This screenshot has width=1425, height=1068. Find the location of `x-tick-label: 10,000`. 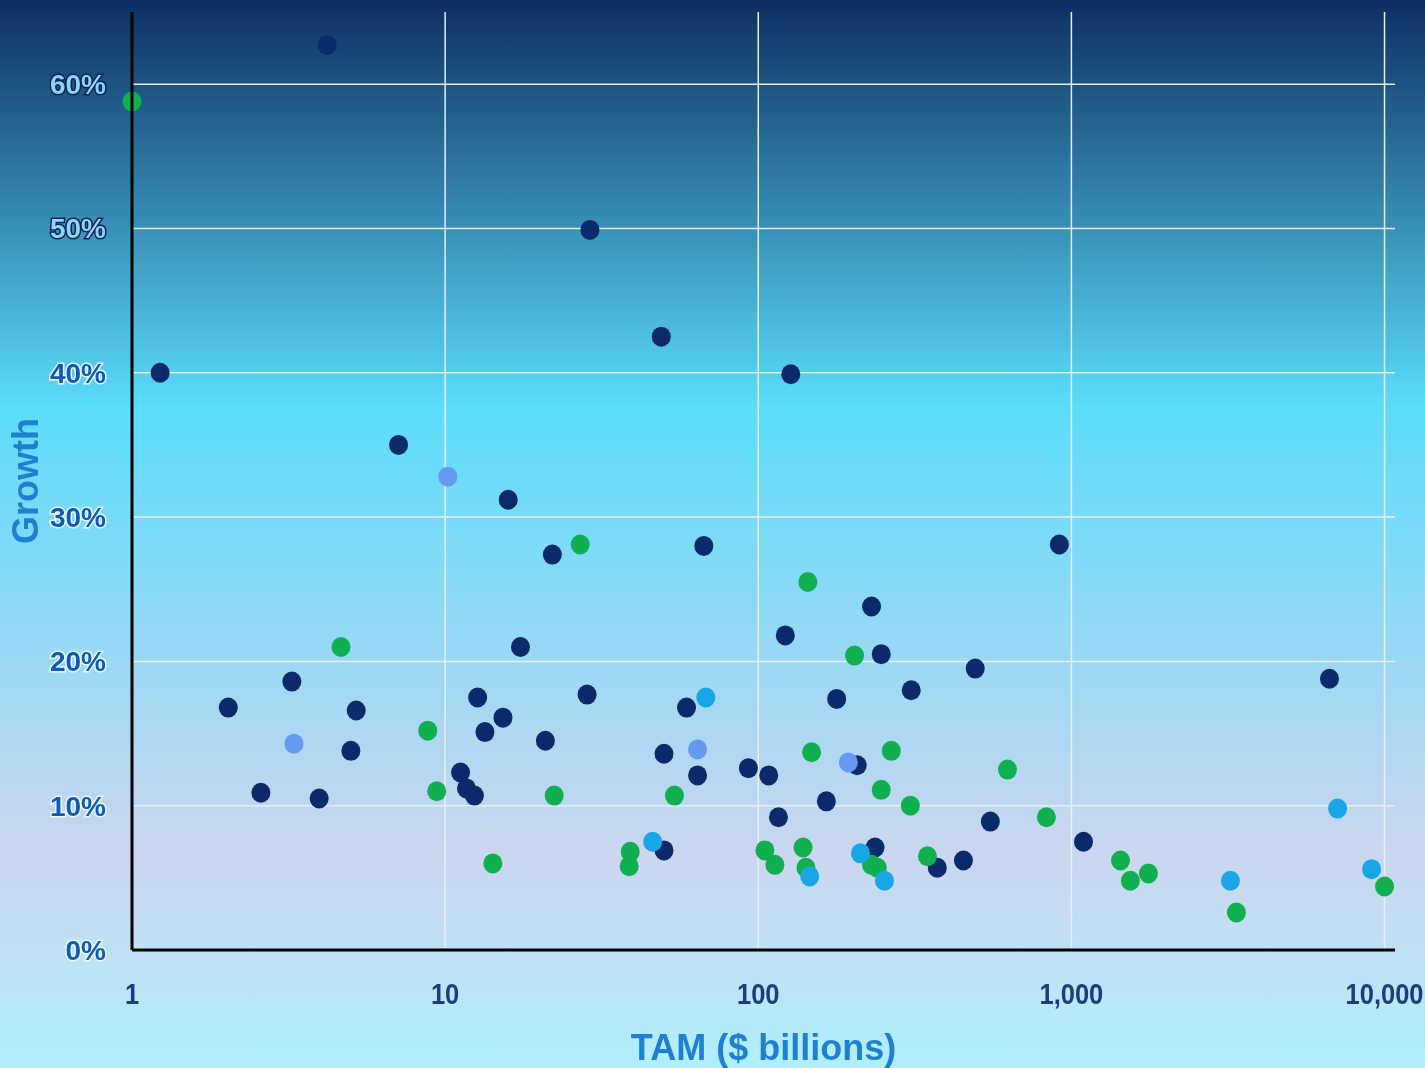

x-tick-label: 10,000 is located at coordinates (1384, 994).